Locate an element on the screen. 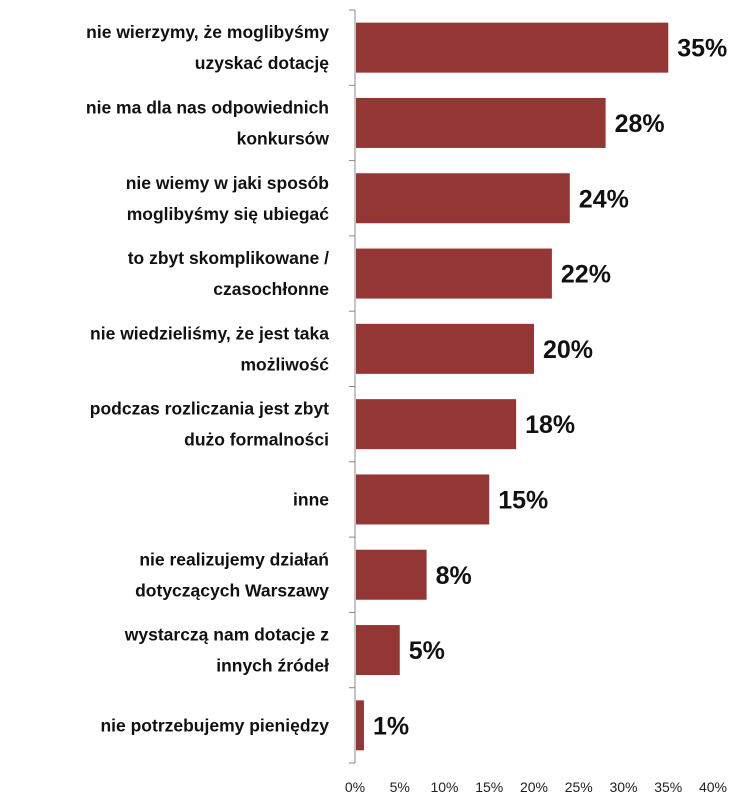  x-tick-label: 5% is located at coordinates (400, 787).